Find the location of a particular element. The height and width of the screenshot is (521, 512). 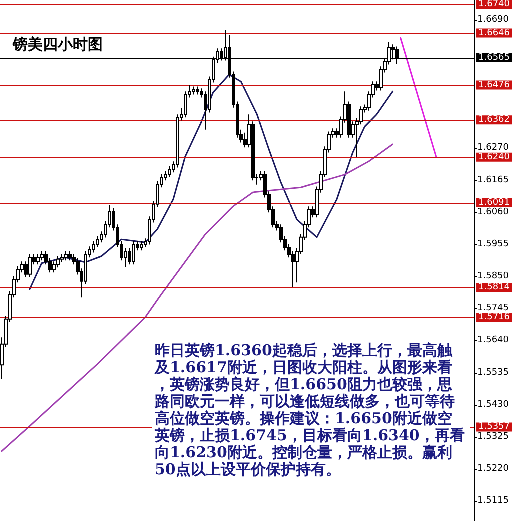

y-tick-label: 1.5115 is located at coordinates (494, 501).